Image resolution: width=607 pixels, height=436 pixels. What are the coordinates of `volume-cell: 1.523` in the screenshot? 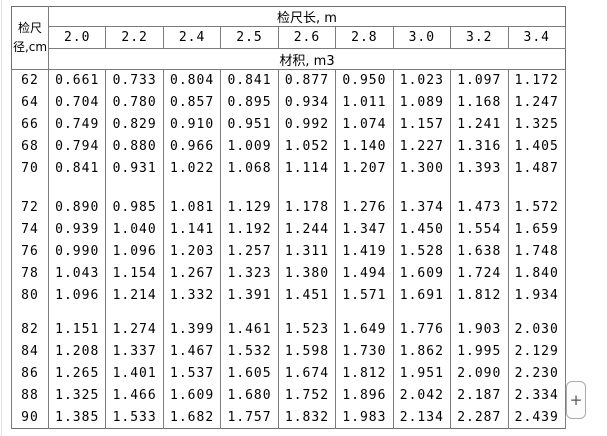 It's located at (307, 329).